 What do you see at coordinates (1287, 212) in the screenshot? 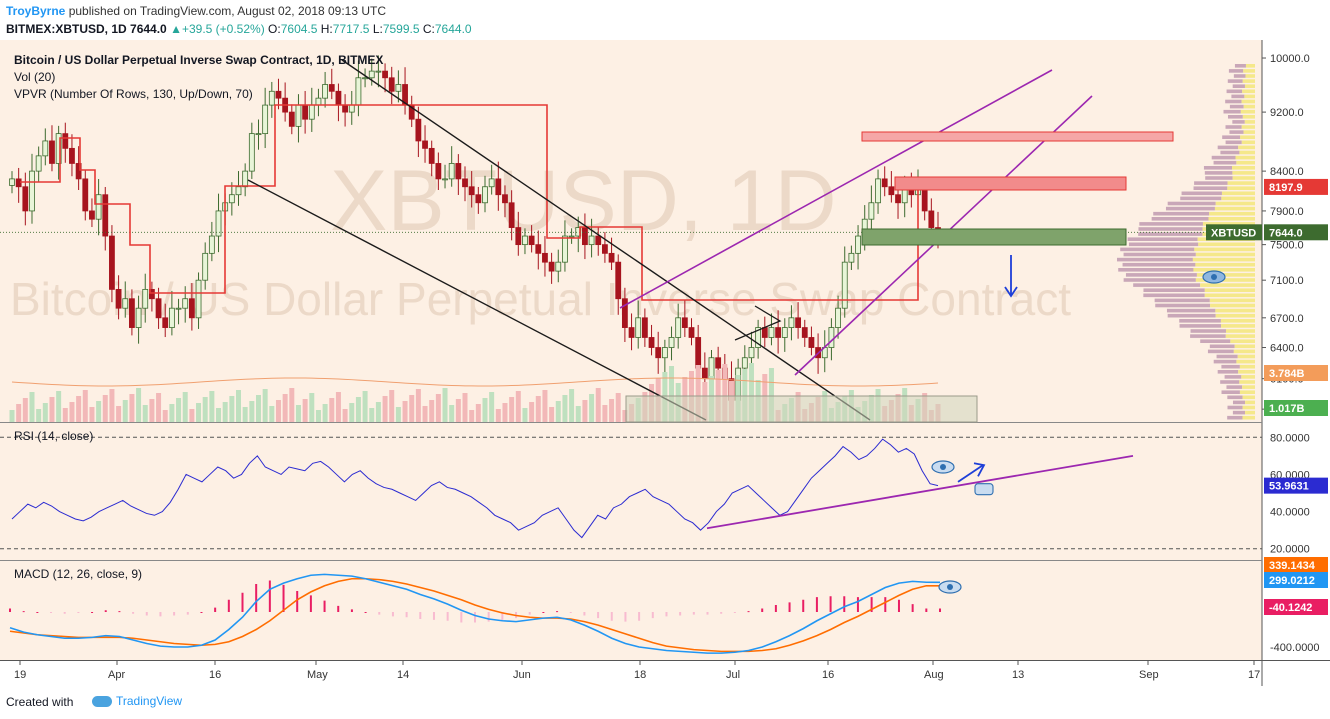
I see `price-tick-label: 7900.0` at bounding box center [1287, 212].